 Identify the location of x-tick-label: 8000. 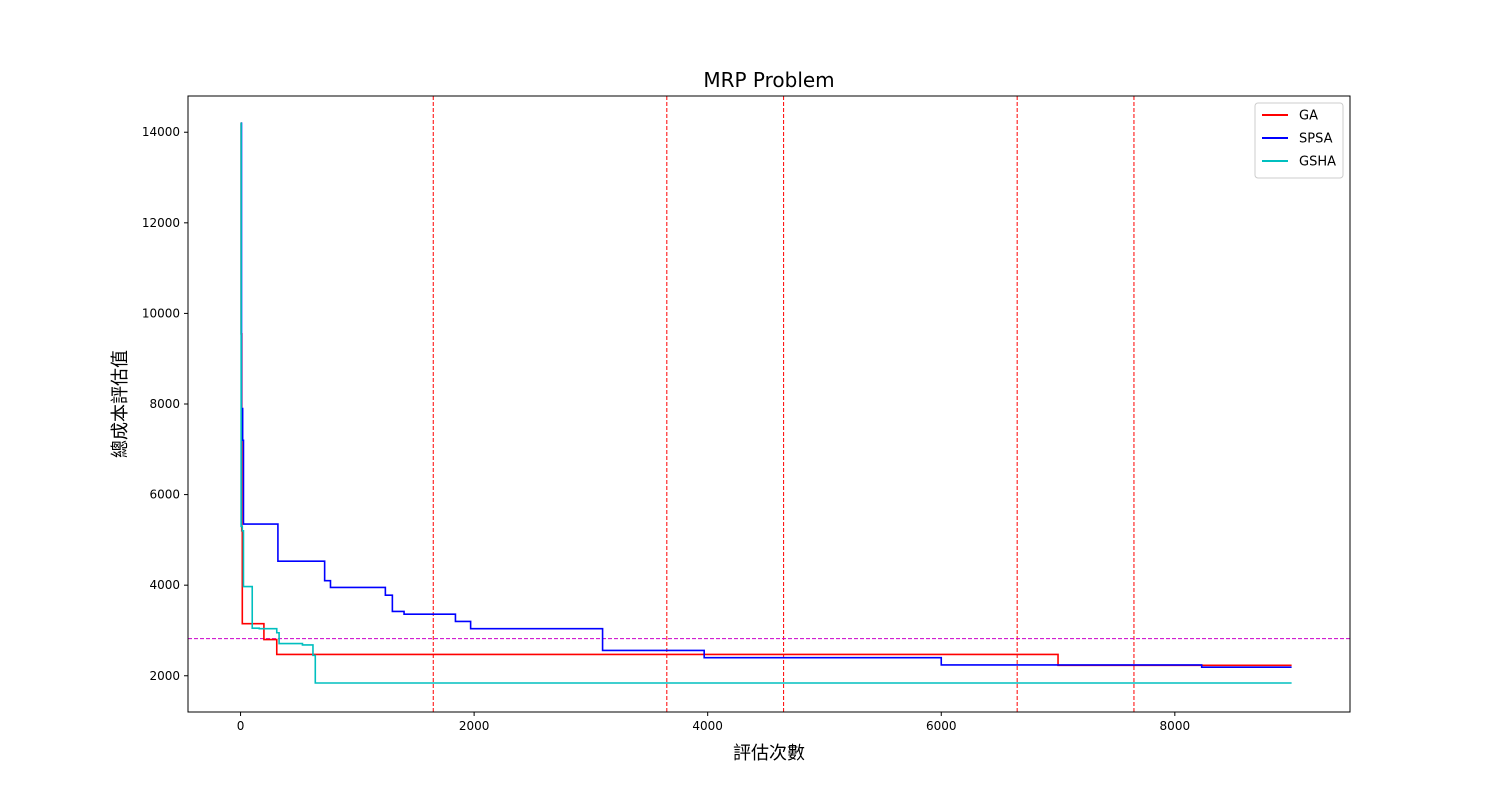
(1175, 726).